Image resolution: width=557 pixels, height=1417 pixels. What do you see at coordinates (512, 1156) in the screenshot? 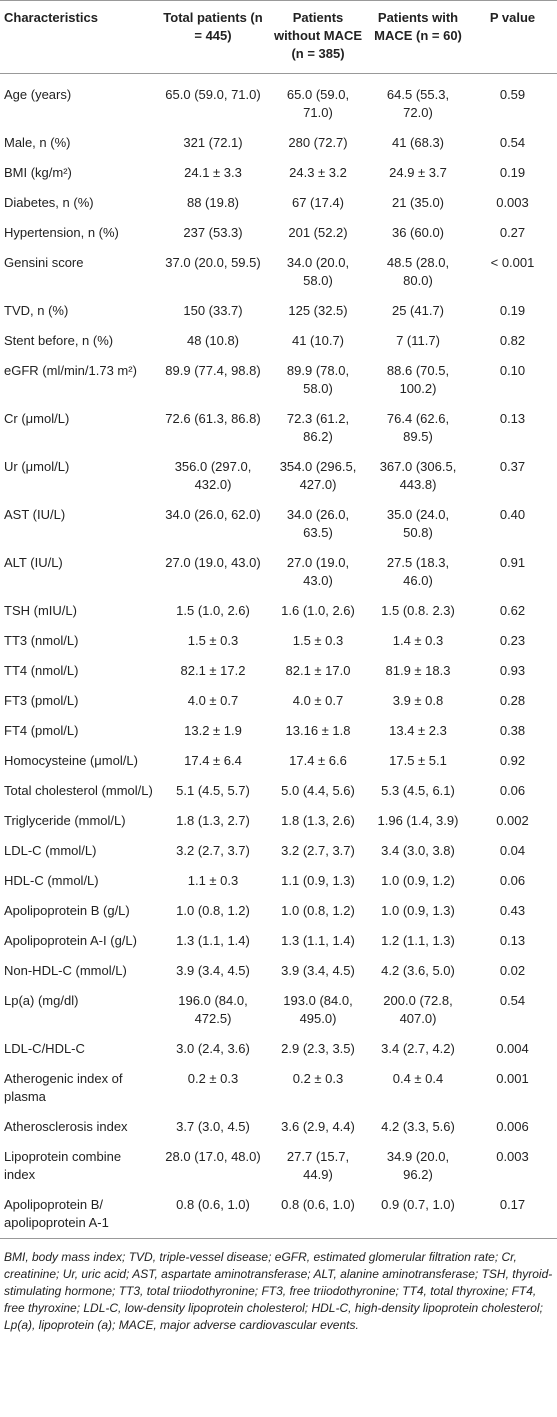
I see `table-cell: 0.003` at bounding box center [512, 1156].